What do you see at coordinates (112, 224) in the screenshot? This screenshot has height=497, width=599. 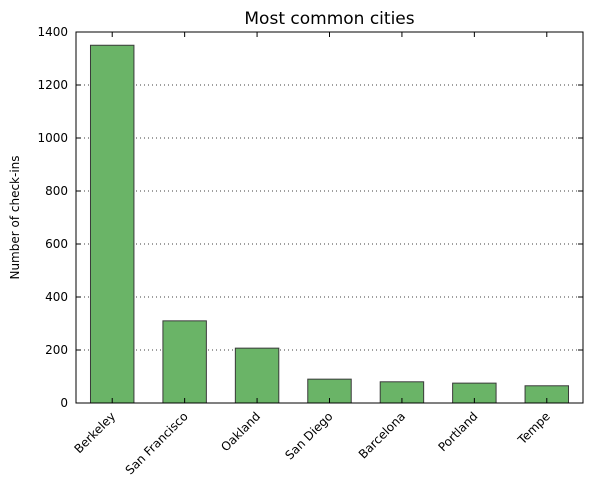 I see `bar-berkeley` at bounding box center [112, 224].